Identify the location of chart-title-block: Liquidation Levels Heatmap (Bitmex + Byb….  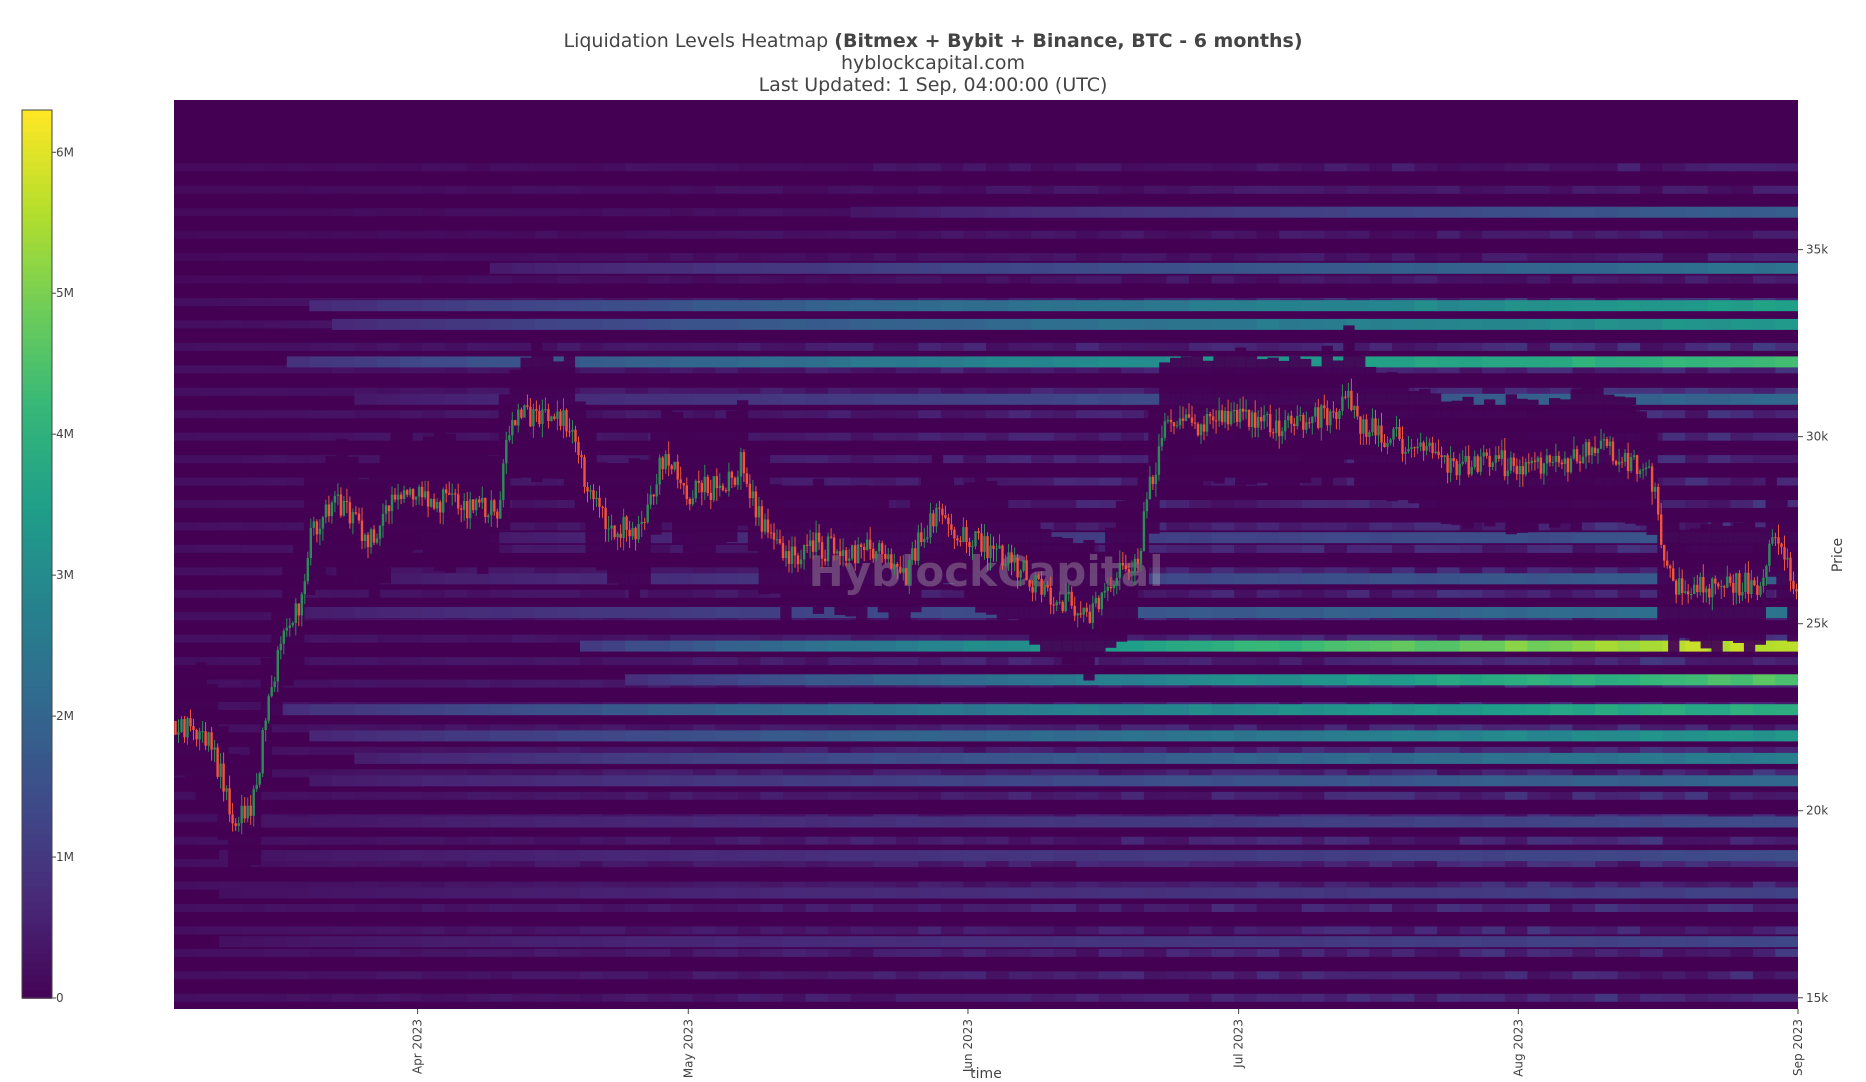
(933, 63).